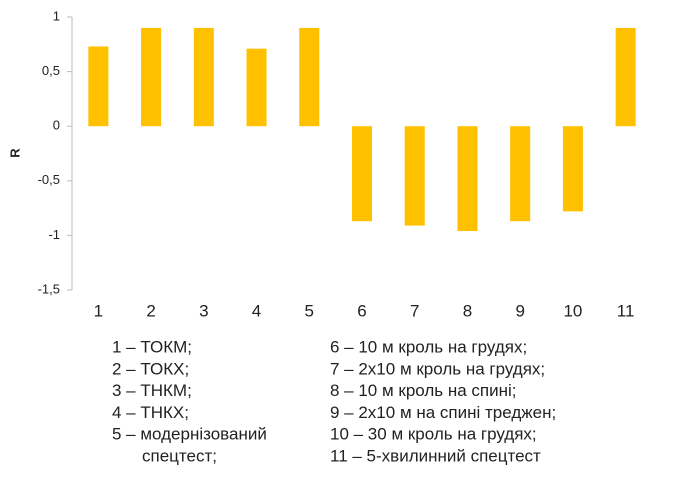 This screenshot has height=477, width=684. What do you see at coordinates (56, 125) in the screenshot?
I see `y-tick-label: 0` at bounding box center [56, 125].